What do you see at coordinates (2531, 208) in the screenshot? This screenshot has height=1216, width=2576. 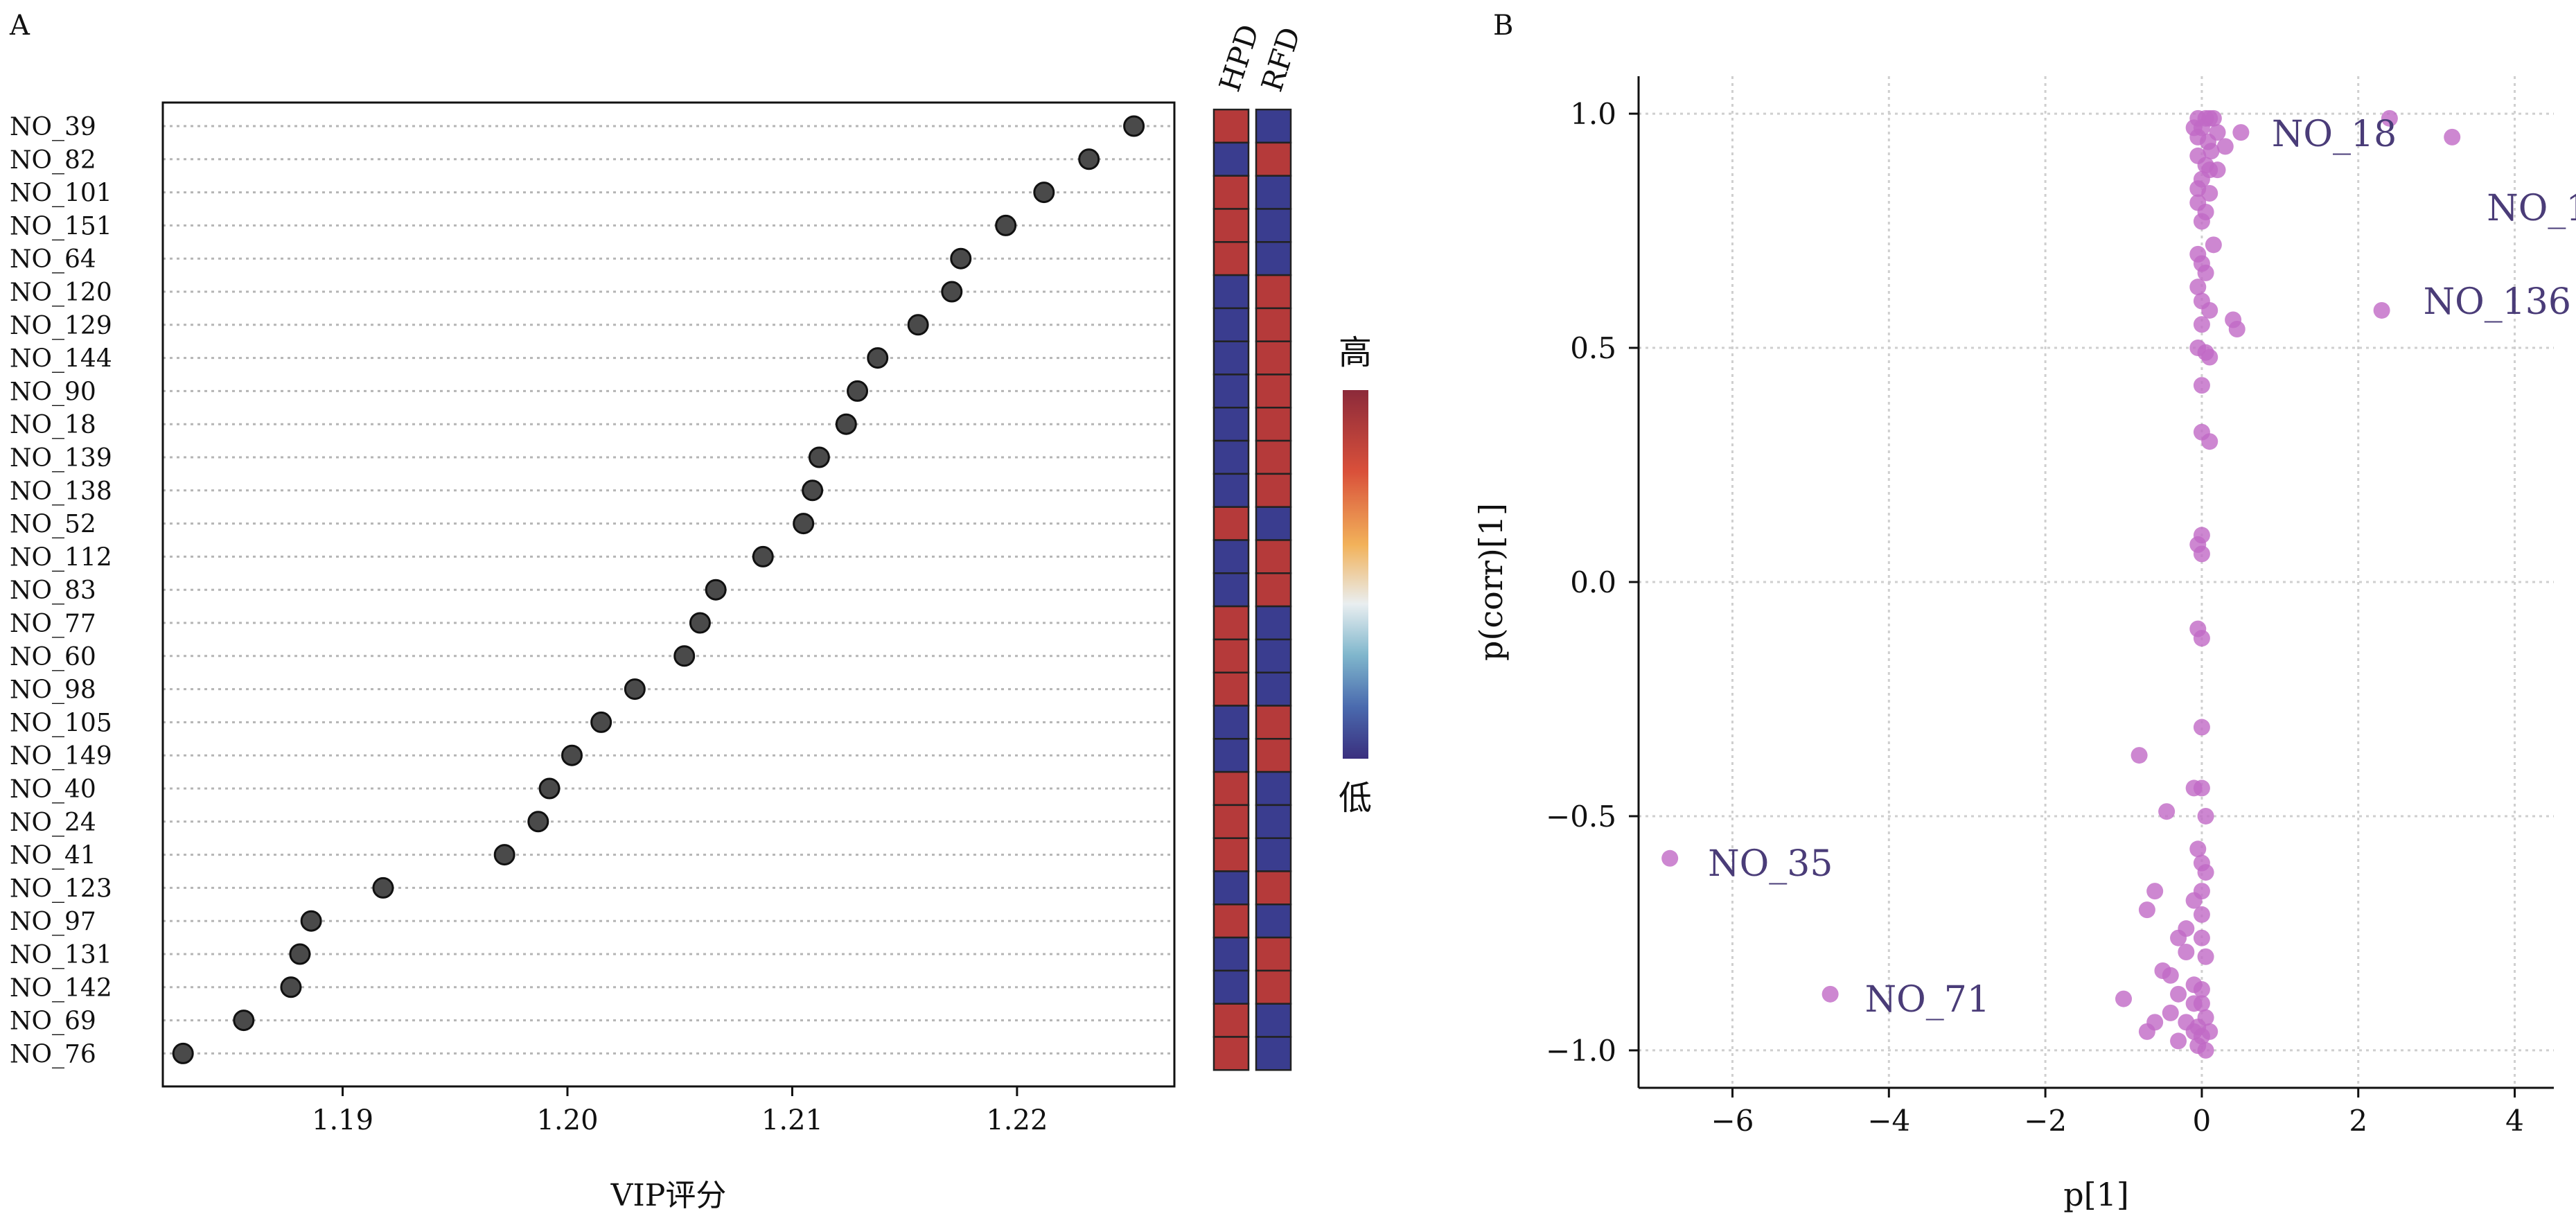 I see `point-annotation: NO_19` at bounding box center [2531, 208].